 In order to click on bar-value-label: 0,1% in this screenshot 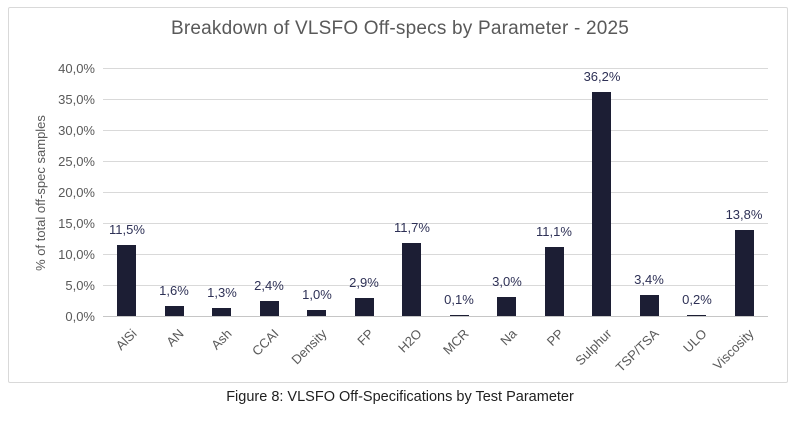, I will do `click(459, 299)`.